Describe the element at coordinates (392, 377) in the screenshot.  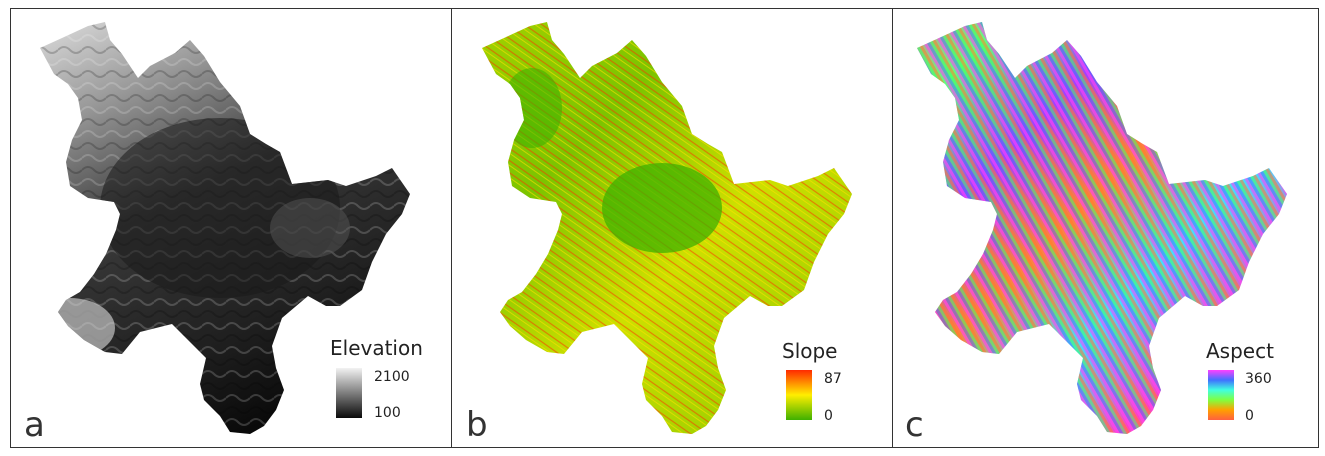
I see `legend-max-elevation: 2100` at that location.